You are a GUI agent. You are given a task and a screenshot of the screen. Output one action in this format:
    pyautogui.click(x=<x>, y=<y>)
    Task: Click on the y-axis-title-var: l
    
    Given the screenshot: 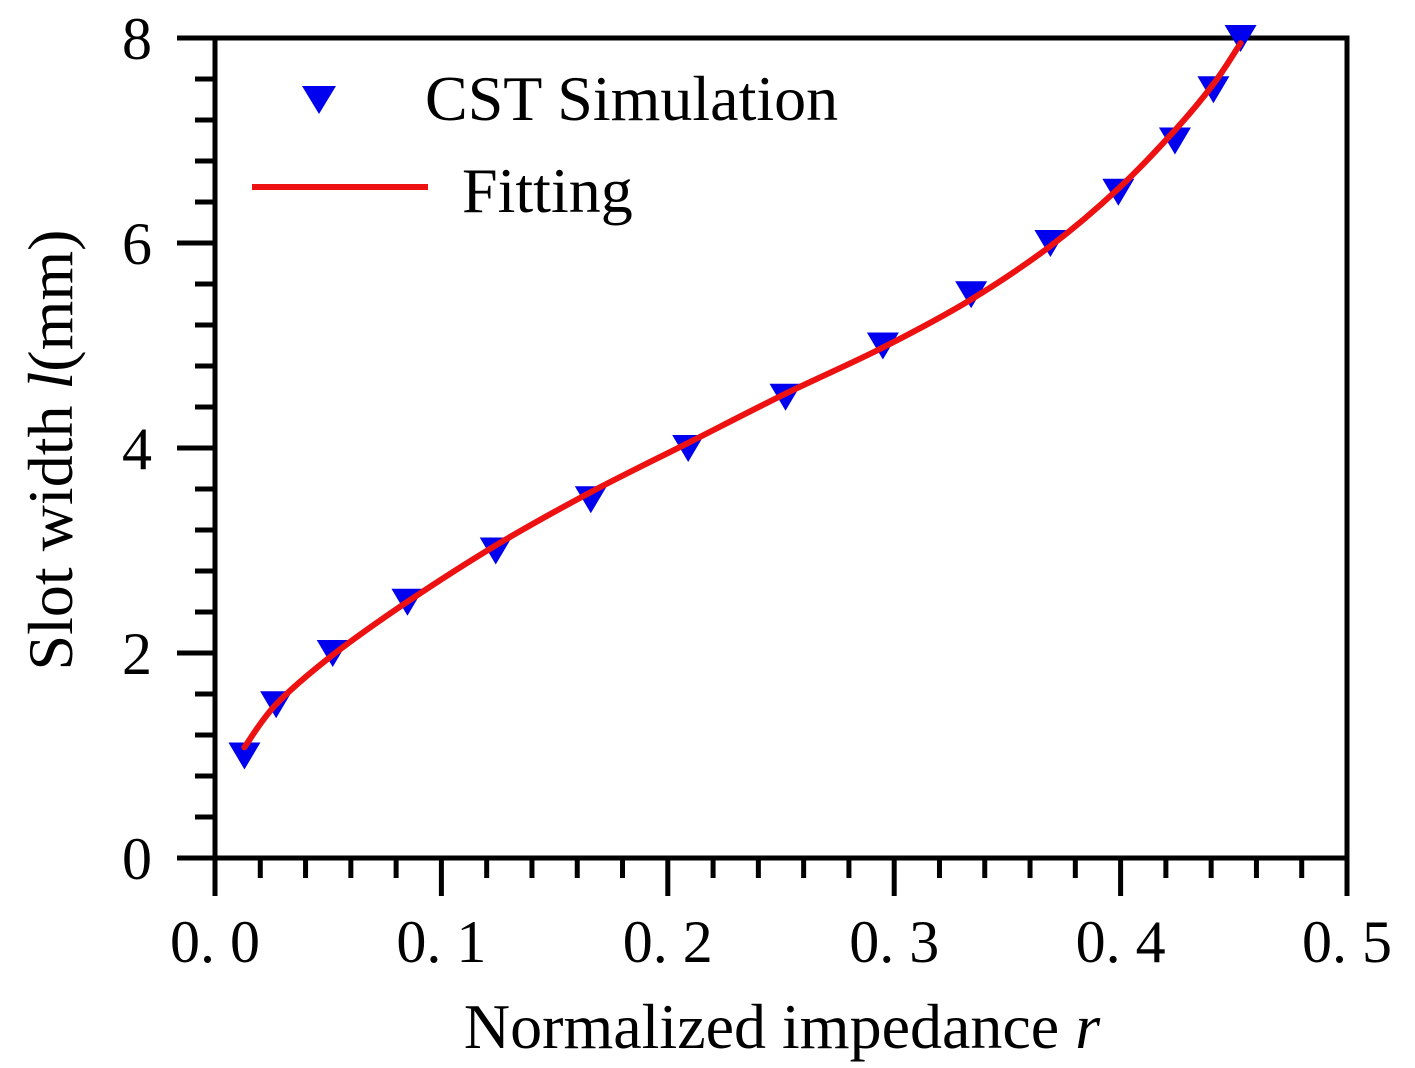 What is the action you would take?
    pyautogui.click(x=50, y=381)
    